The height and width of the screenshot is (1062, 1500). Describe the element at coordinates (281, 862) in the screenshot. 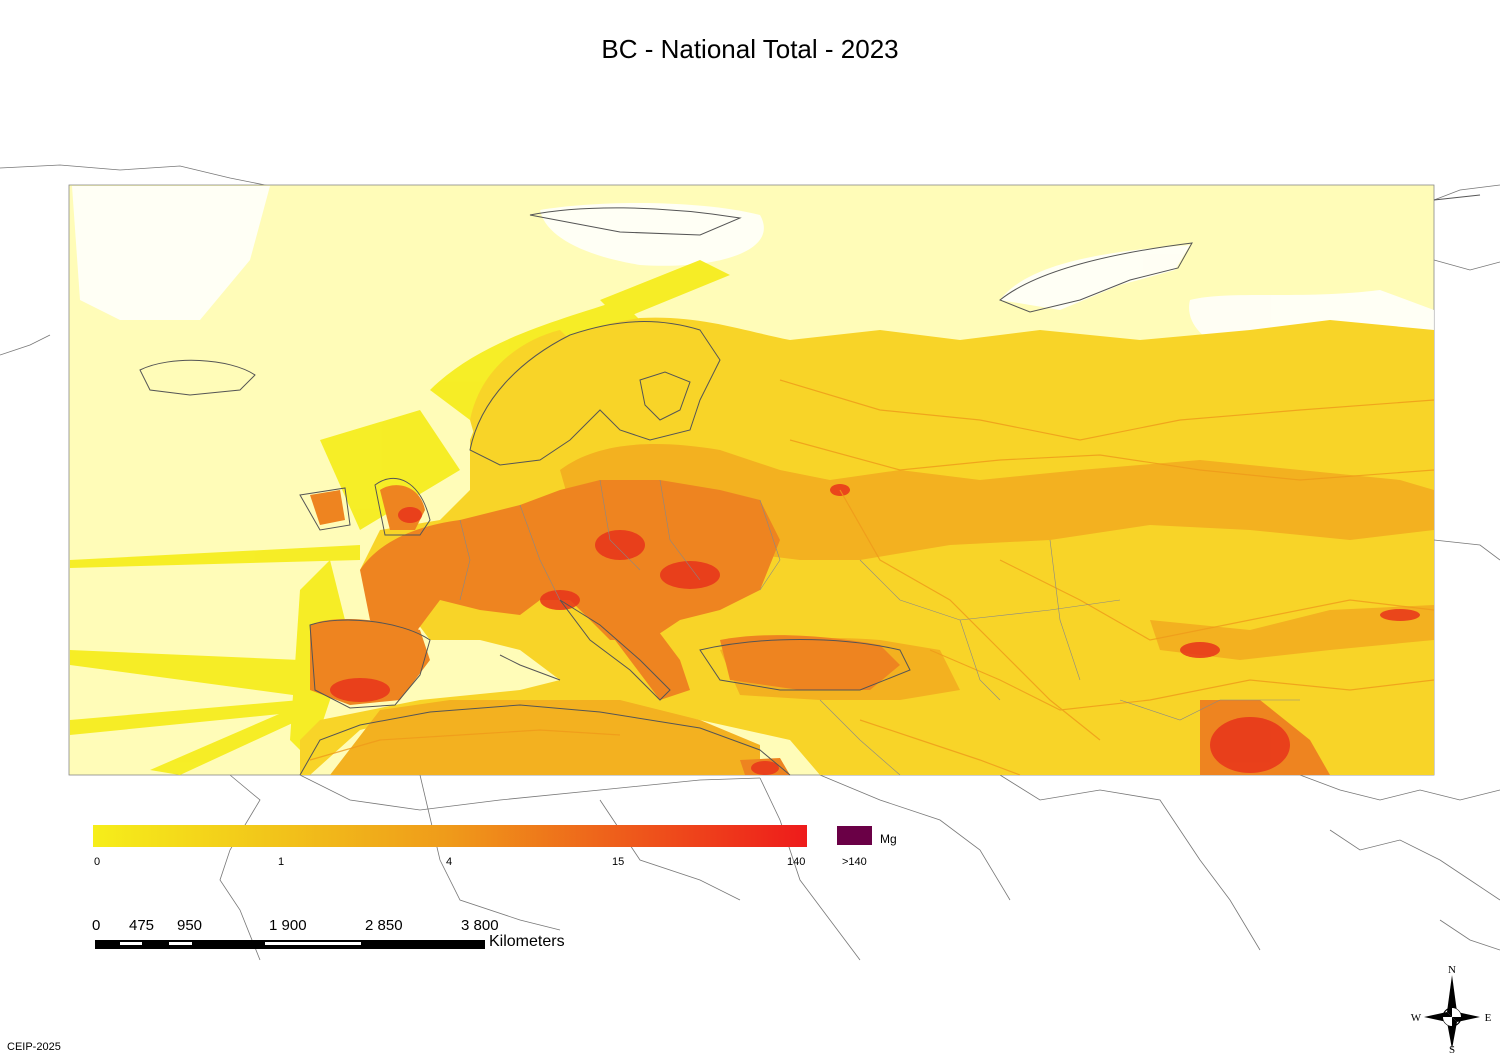

I see `legend-tick-1: 1` at that location.